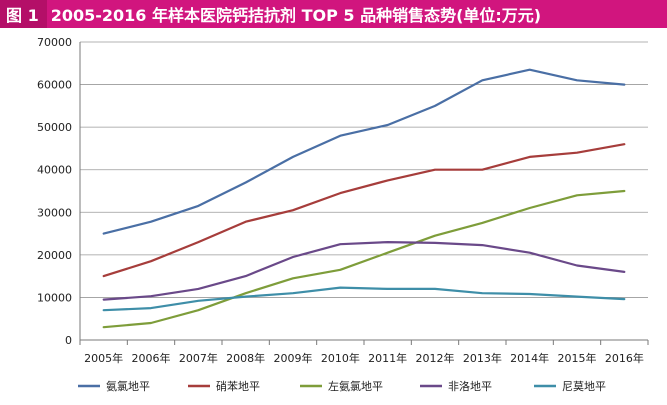 The height and width of the screenshot is (405, 667). Describe the element at coordinates (245, 358) in the screenshot. I see `x-tick-label: 2008年` at that location.